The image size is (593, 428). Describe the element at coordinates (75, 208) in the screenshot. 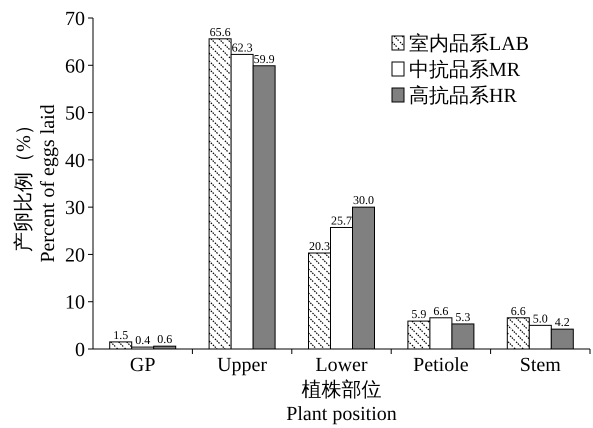

I see `y-tick-label: 30` at that location.